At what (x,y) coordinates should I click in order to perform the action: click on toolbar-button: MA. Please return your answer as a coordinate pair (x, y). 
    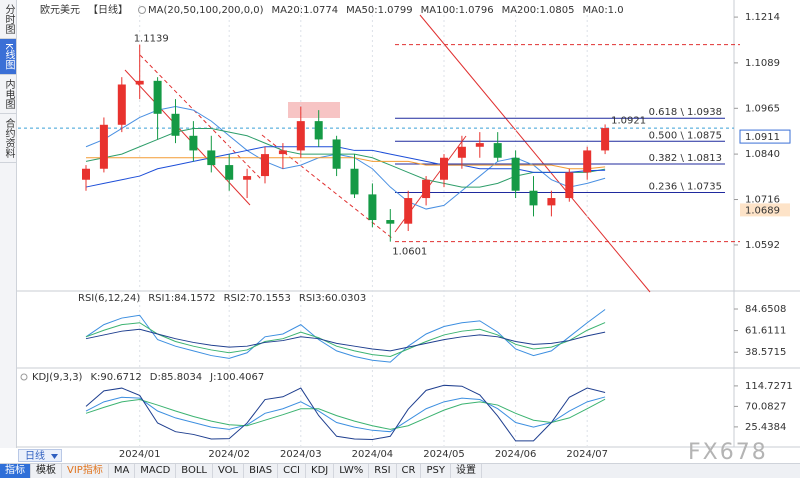
    Looking at the image, I should click on (122, 471).